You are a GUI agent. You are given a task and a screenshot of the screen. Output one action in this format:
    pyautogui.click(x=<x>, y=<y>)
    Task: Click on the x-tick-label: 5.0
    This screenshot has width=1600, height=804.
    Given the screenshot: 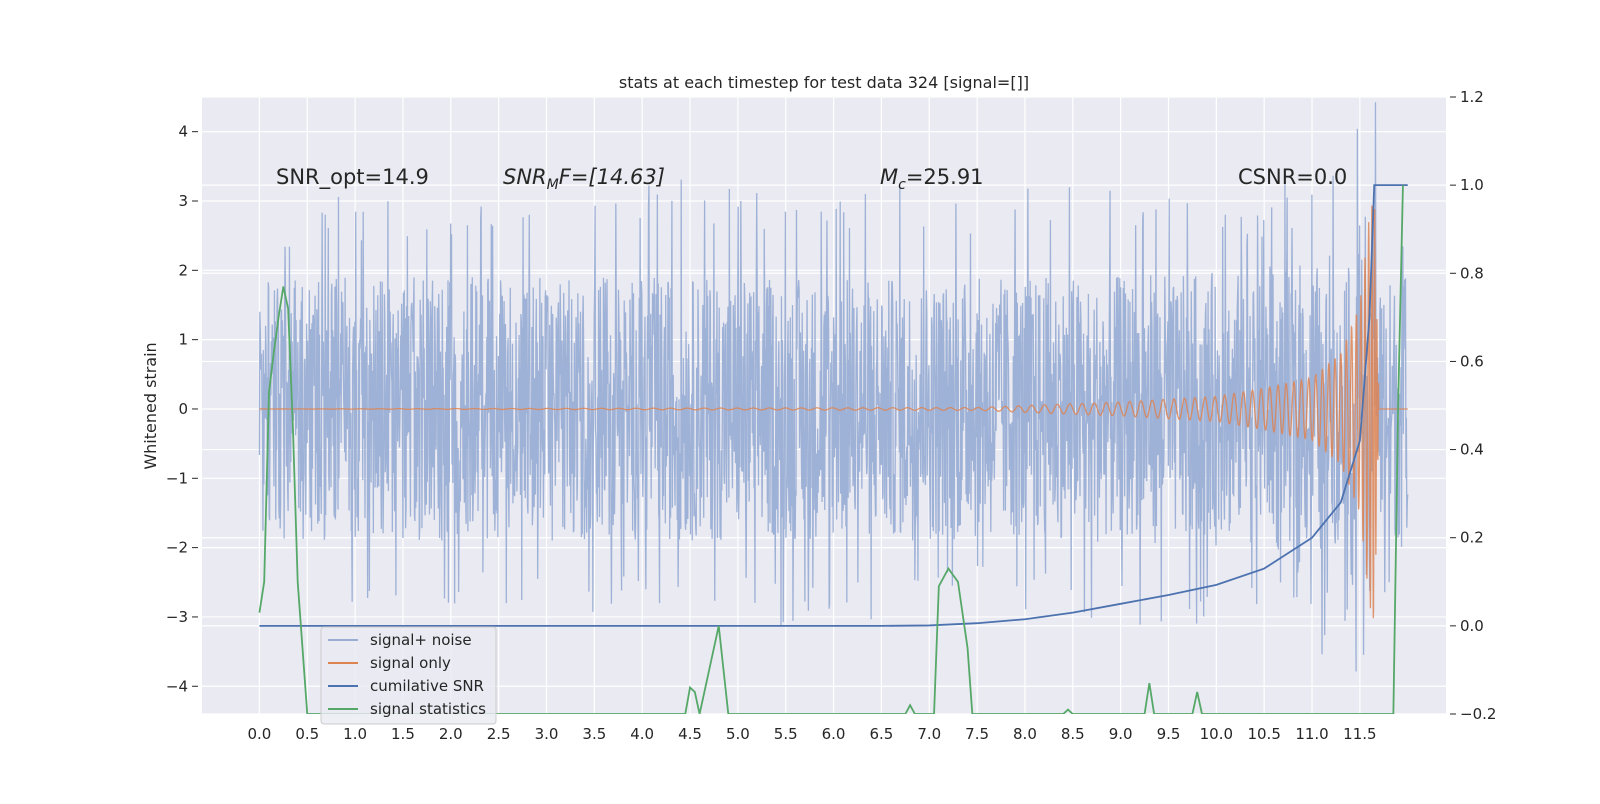 What is the action you would take?
    pyautogui.click(x=738, y=734)
    